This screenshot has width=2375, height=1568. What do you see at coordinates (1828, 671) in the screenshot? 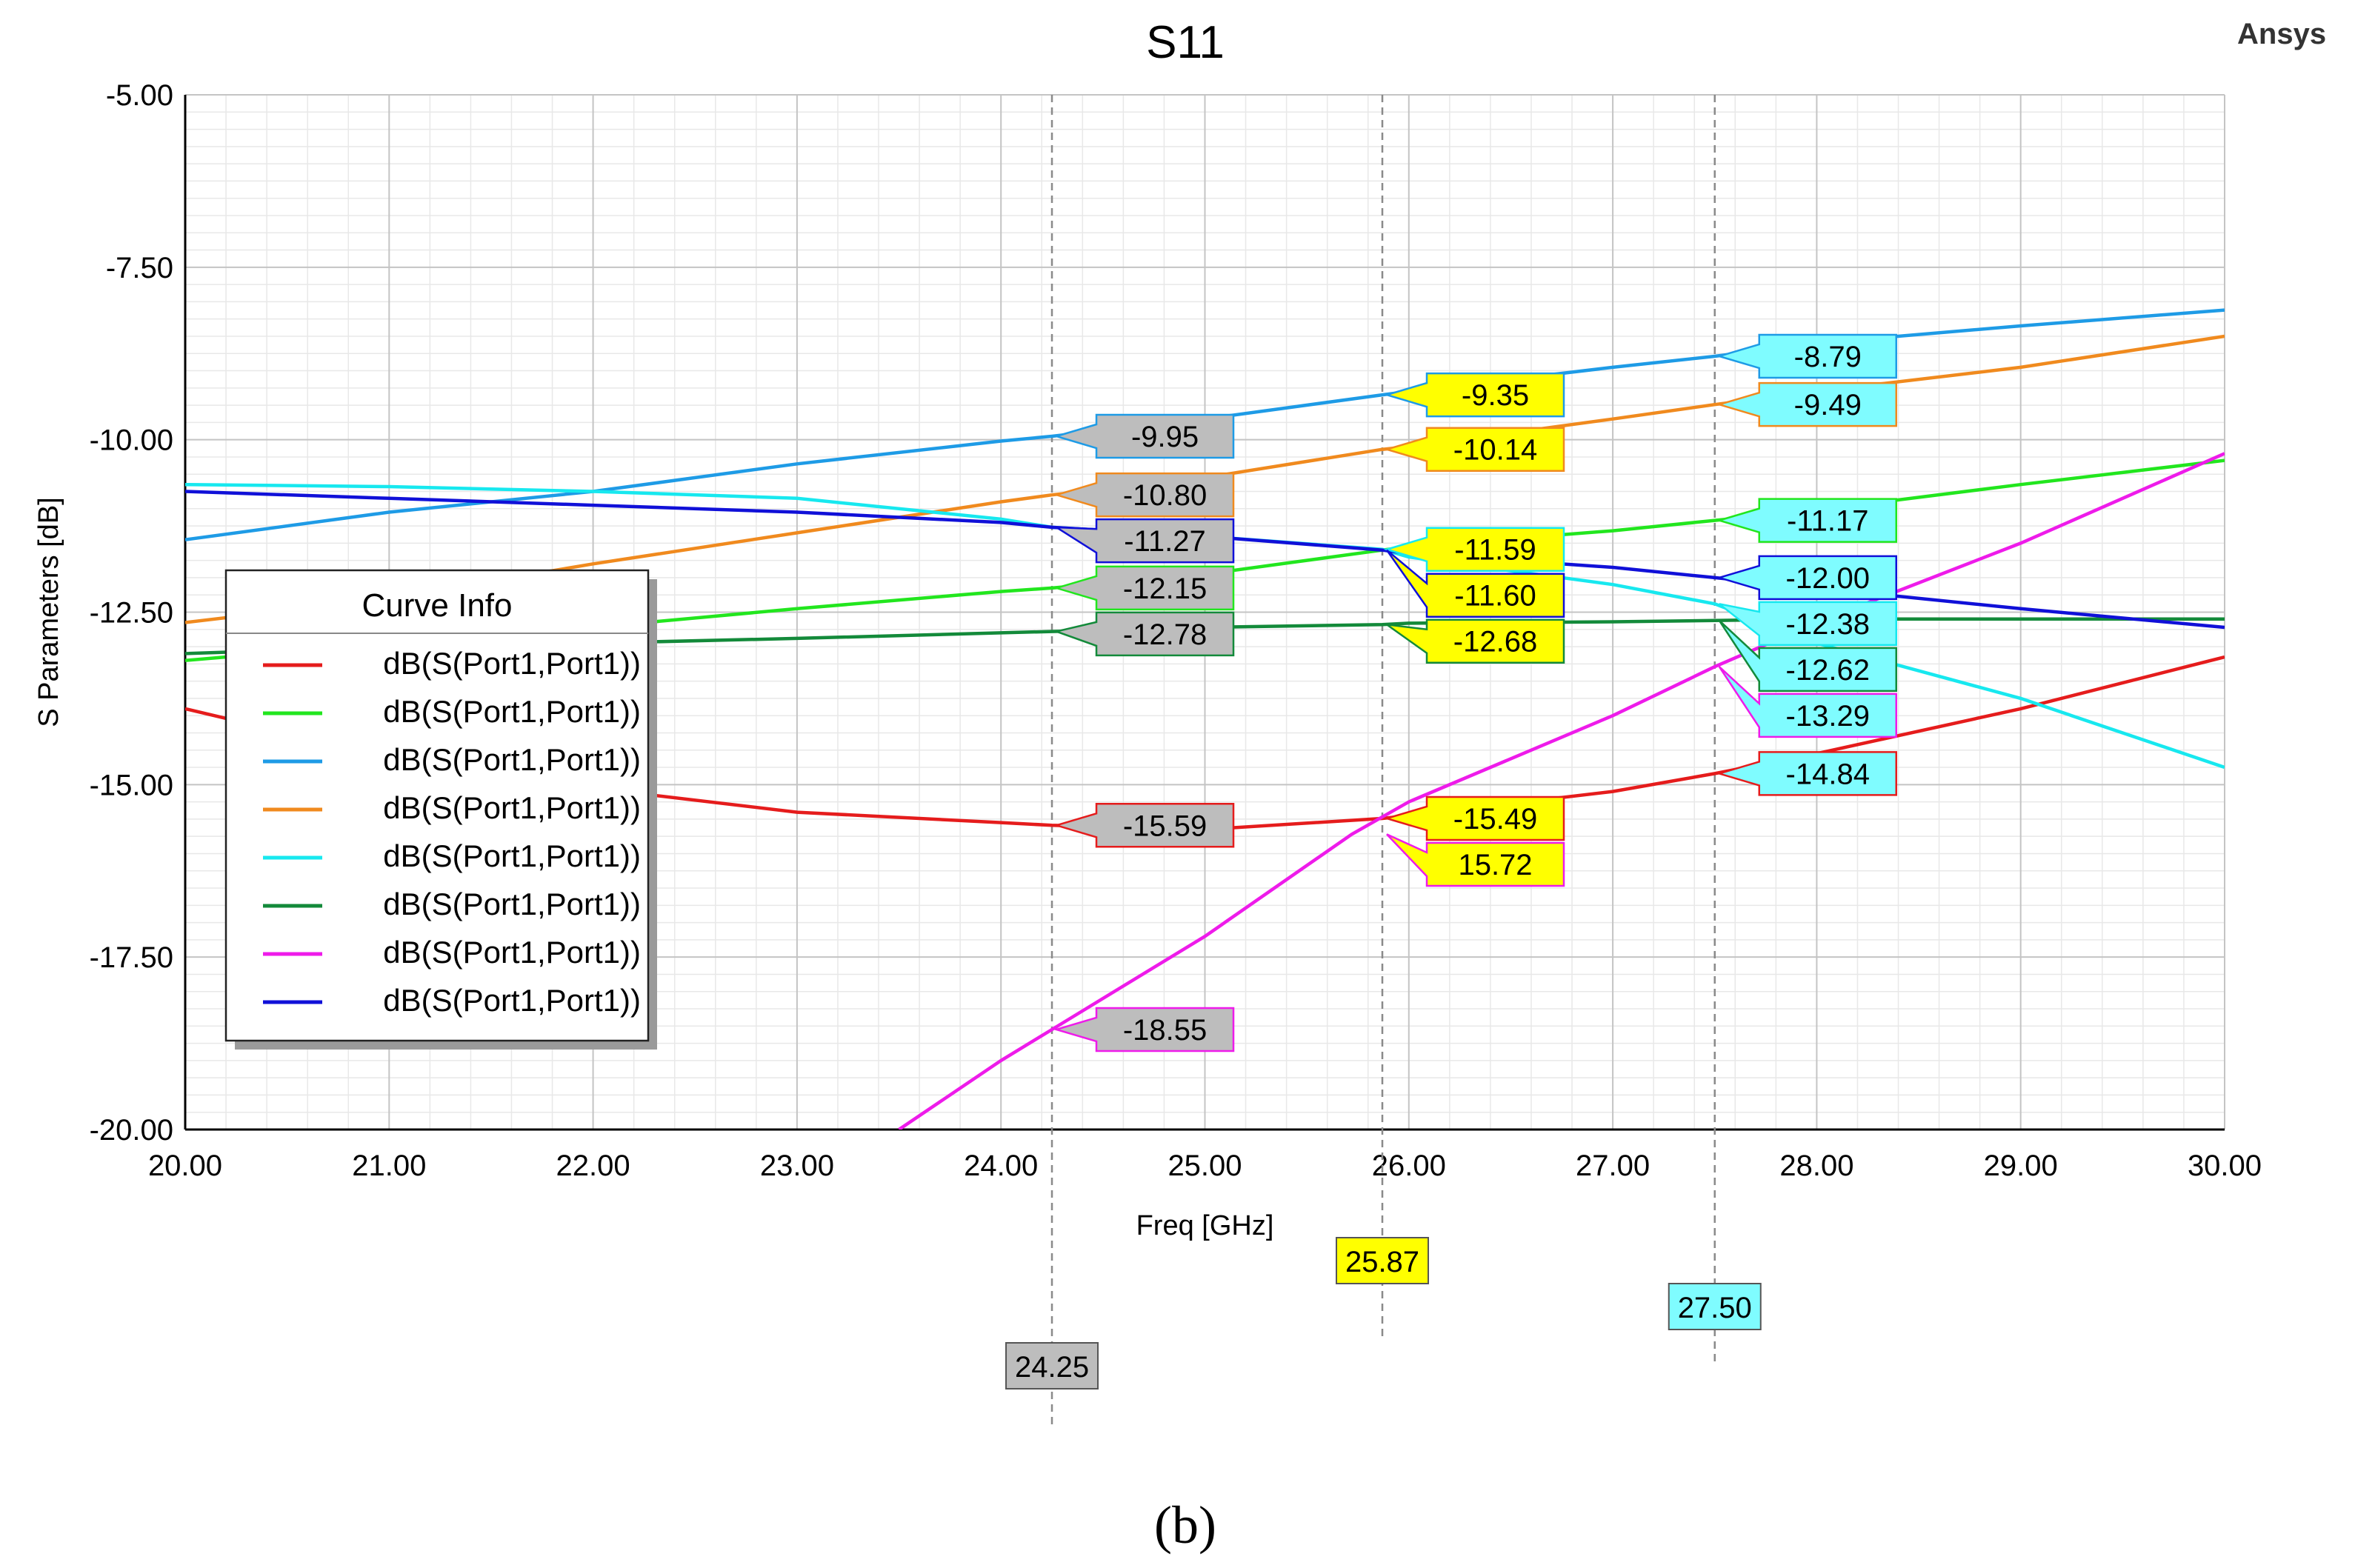
I see `marker-value-label: -12.62` at bounding box center [1828, 671].